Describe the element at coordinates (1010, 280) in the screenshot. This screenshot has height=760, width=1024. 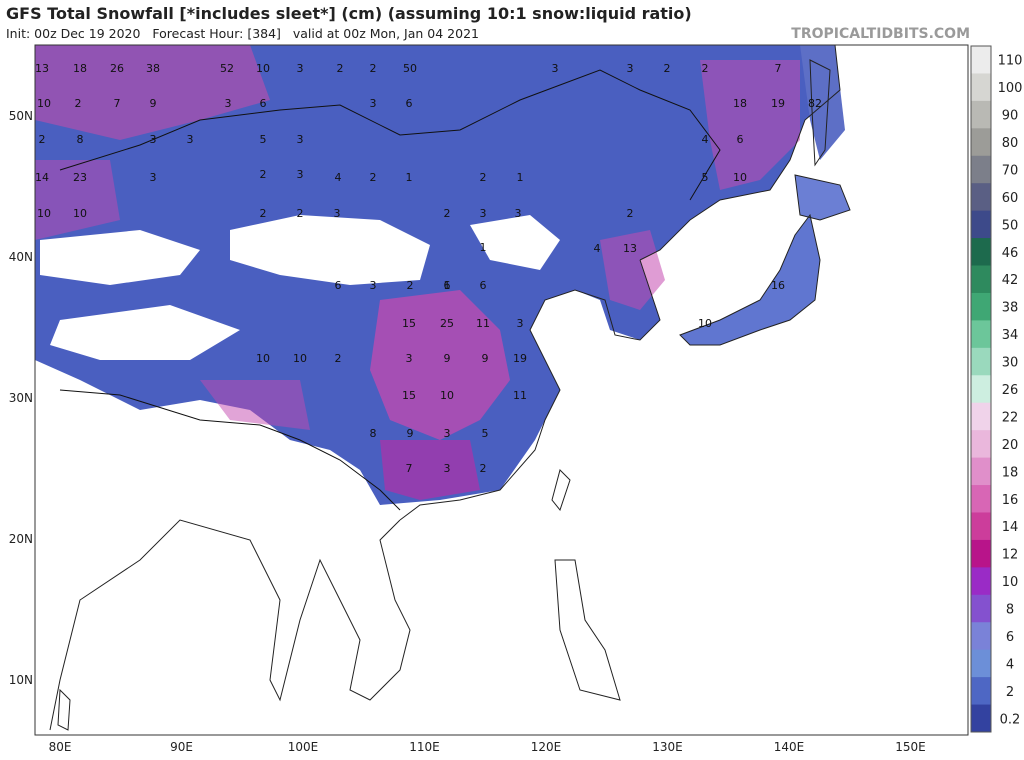
I see `colorbar-label: 42` at that location.